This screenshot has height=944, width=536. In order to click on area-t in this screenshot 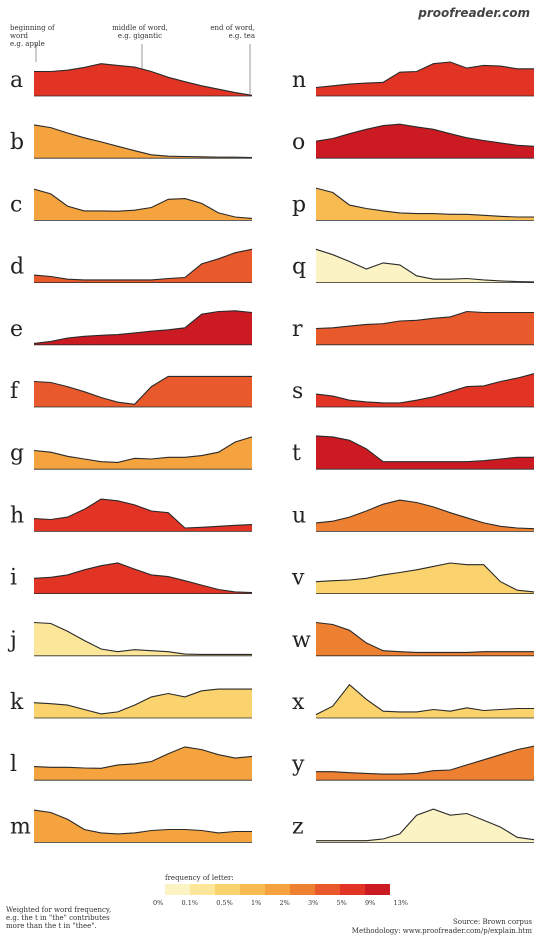, I will do `click(425, 452)`.